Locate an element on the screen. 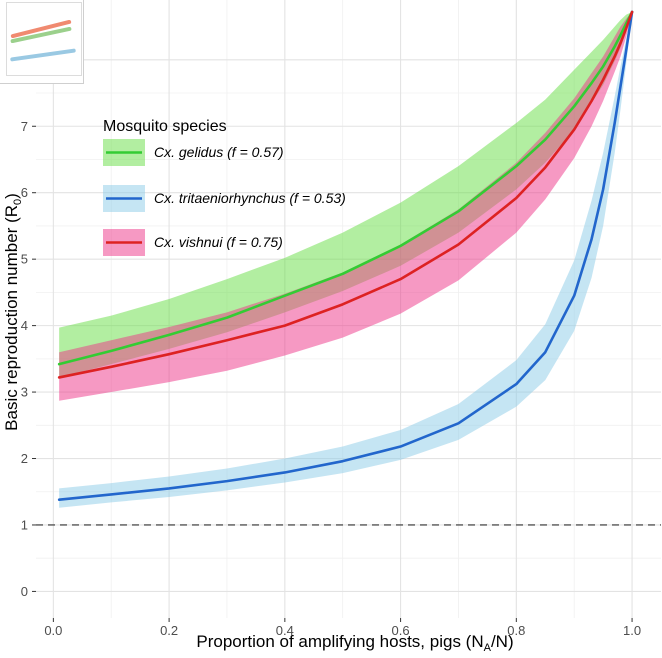 Image resolution: width=662 pixels, height=658 pixels. x-tick-label: 0.0 is located at coordinates (53, 630).